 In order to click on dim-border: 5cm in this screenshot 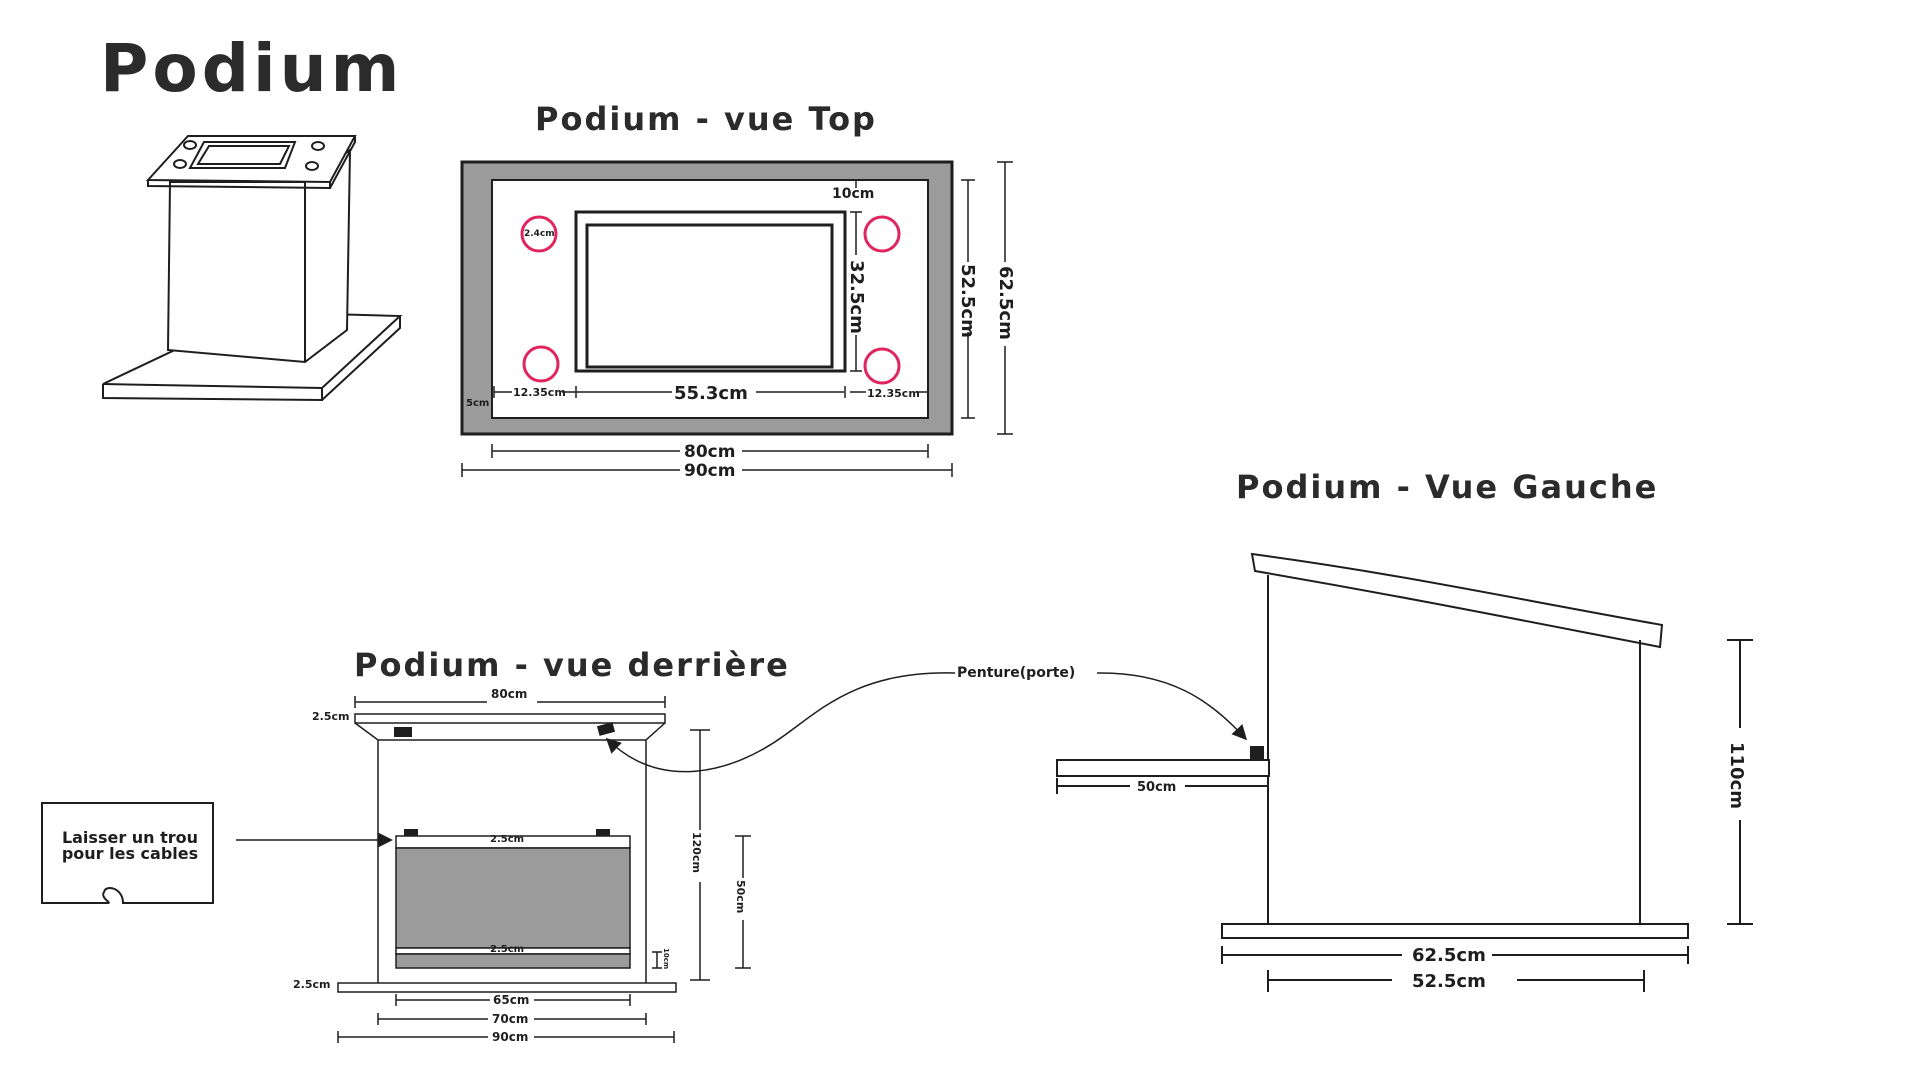, I will do `click(477, 403)`.